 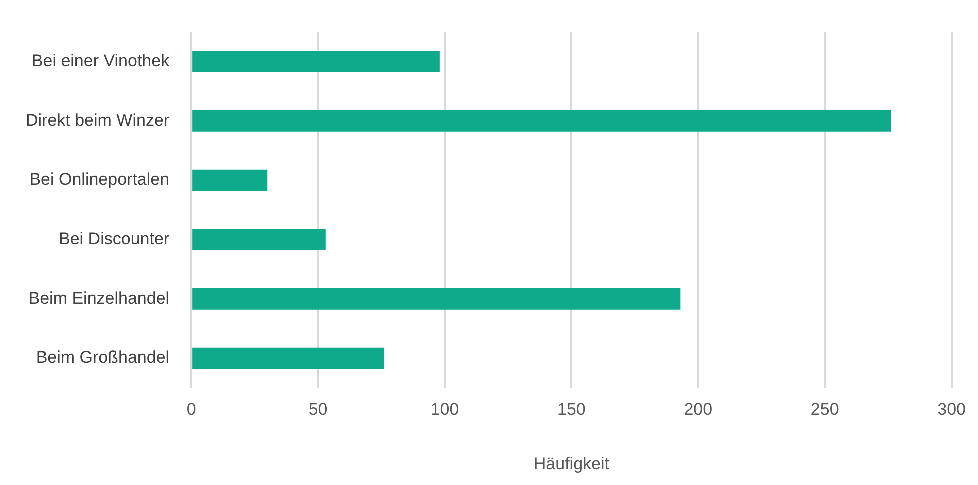 What do you see at coordinates (318, 410) in the screenshot?
I see `x-tick-label: 50` at bounding box center [318, 410].